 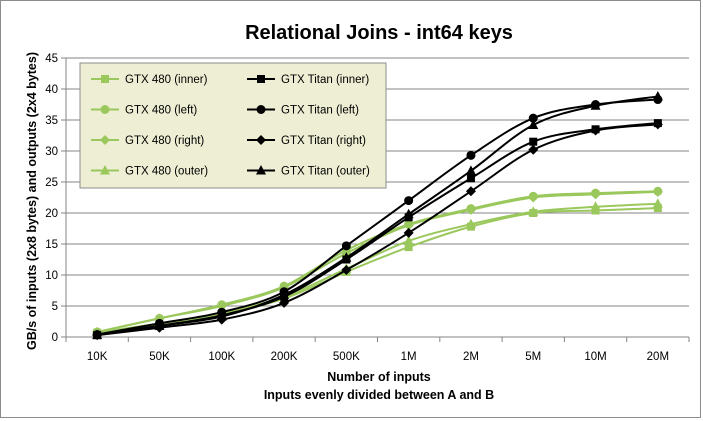 I want to click on legend-label: GTX Titan (outer), so click(x=325, y=172).